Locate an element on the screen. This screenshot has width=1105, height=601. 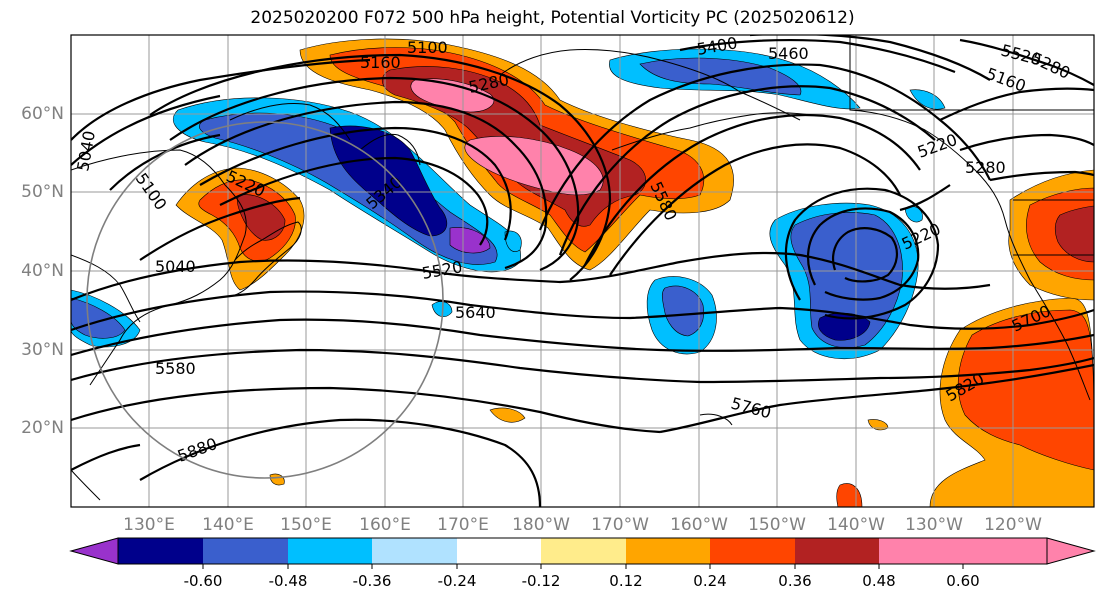
longitude-label: 130°E is located at coordinates (149, 525).